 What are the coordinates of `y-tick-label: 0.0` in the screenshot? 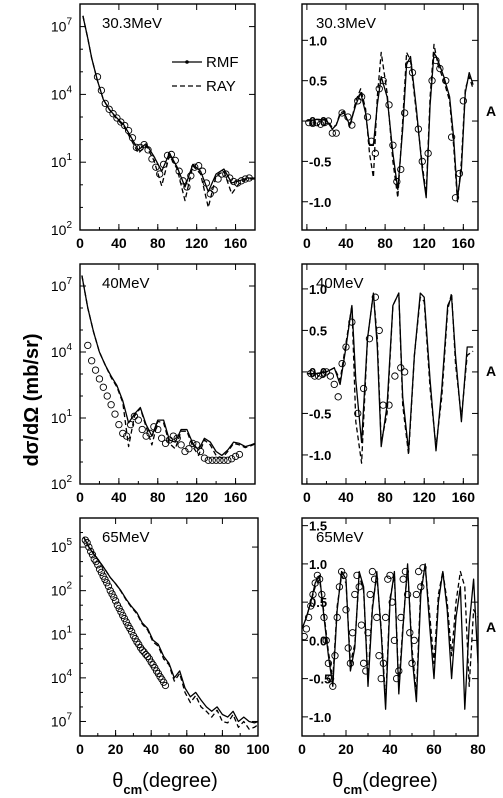 It's located at (318, 372).